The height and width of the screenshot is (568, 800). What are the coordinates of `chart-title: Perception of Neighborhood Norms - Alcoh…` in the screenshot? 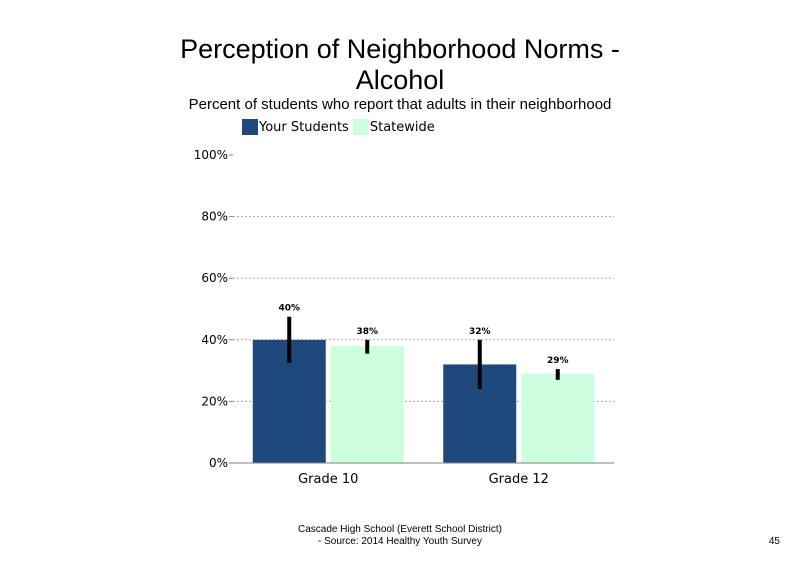 It's located at (400, 64).